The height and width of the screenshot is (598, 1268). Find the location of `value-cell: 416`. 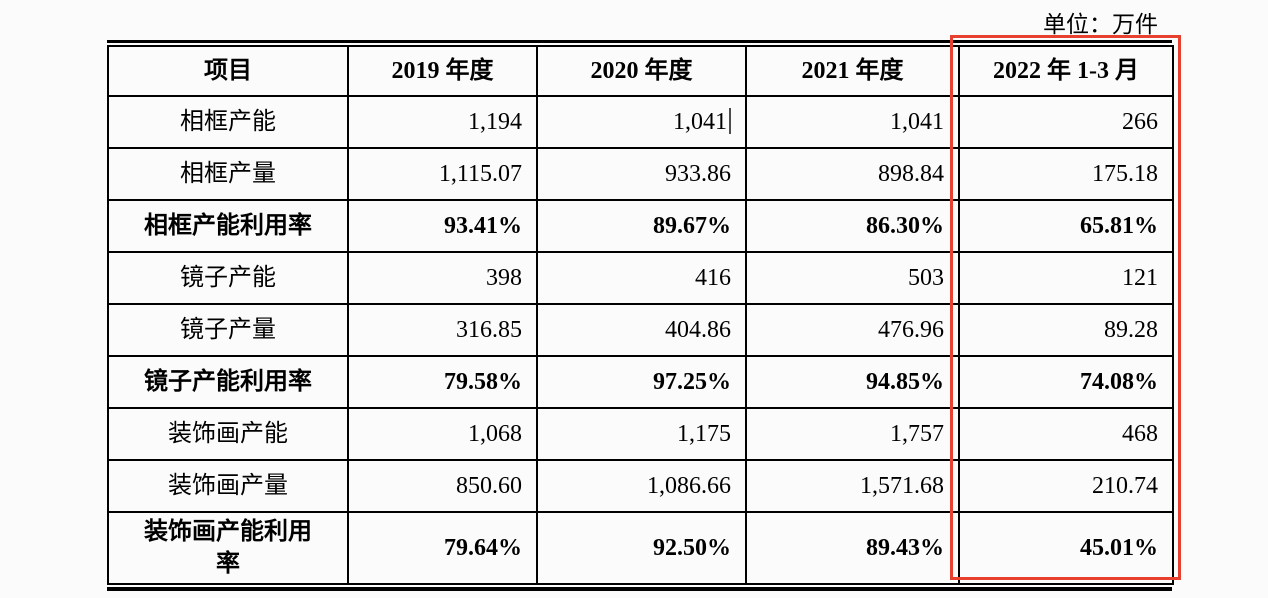

value-cell: 416 is located at coordinates (641, 278).